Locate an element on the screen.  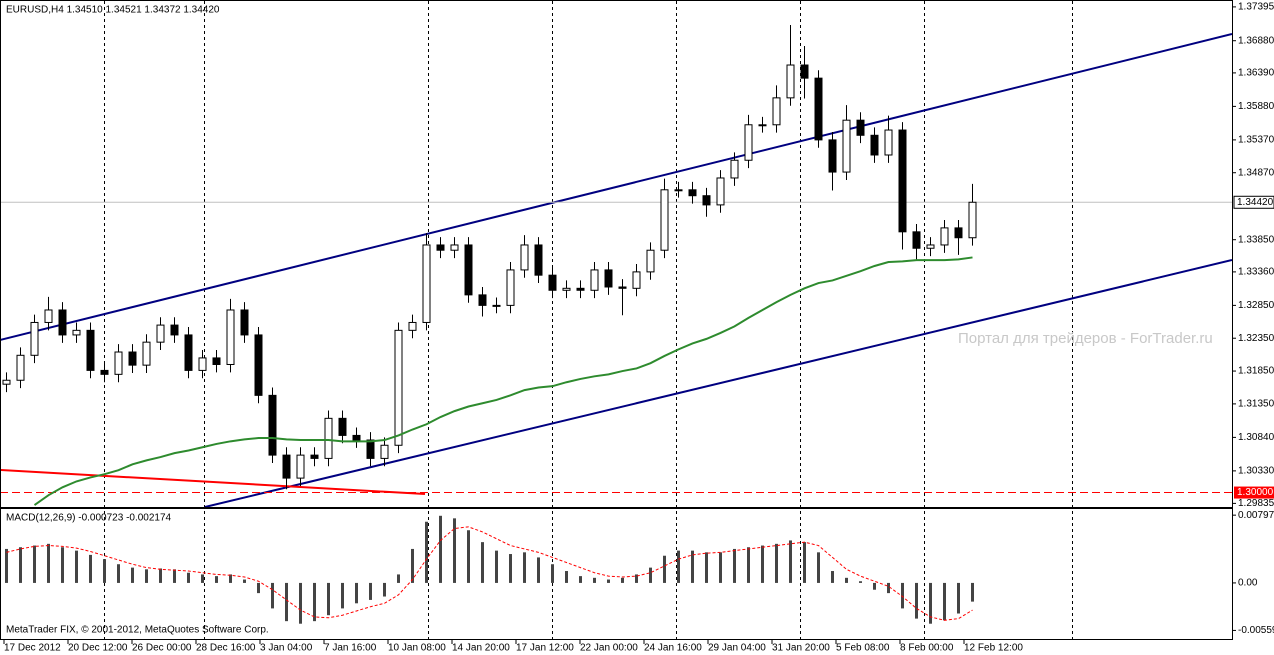
x-tick-label: 26 Dec 00:00 is located at coordinates (162, 648).